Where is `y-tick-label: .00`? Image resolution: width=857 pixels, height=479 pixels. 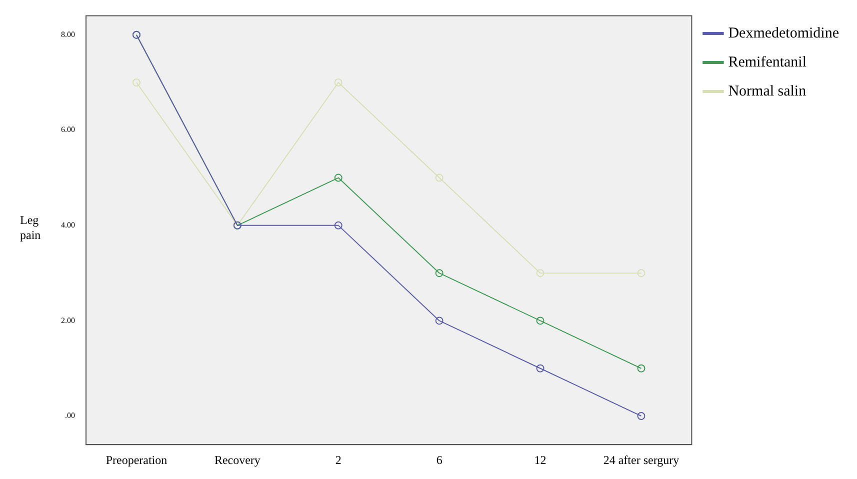
y-tick-label: .00 is located at coordinates (70, 415).